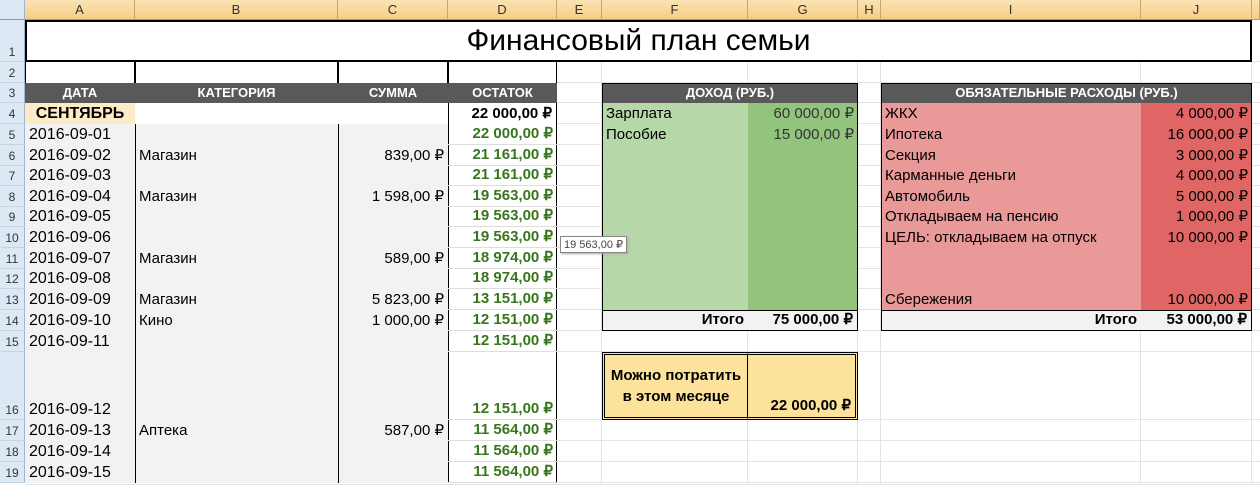 The image size is (1260, 485). Describe the element at coordinates (70, 258) in the screenshot. I see `ledger-date: 2016-09-07` at that location.